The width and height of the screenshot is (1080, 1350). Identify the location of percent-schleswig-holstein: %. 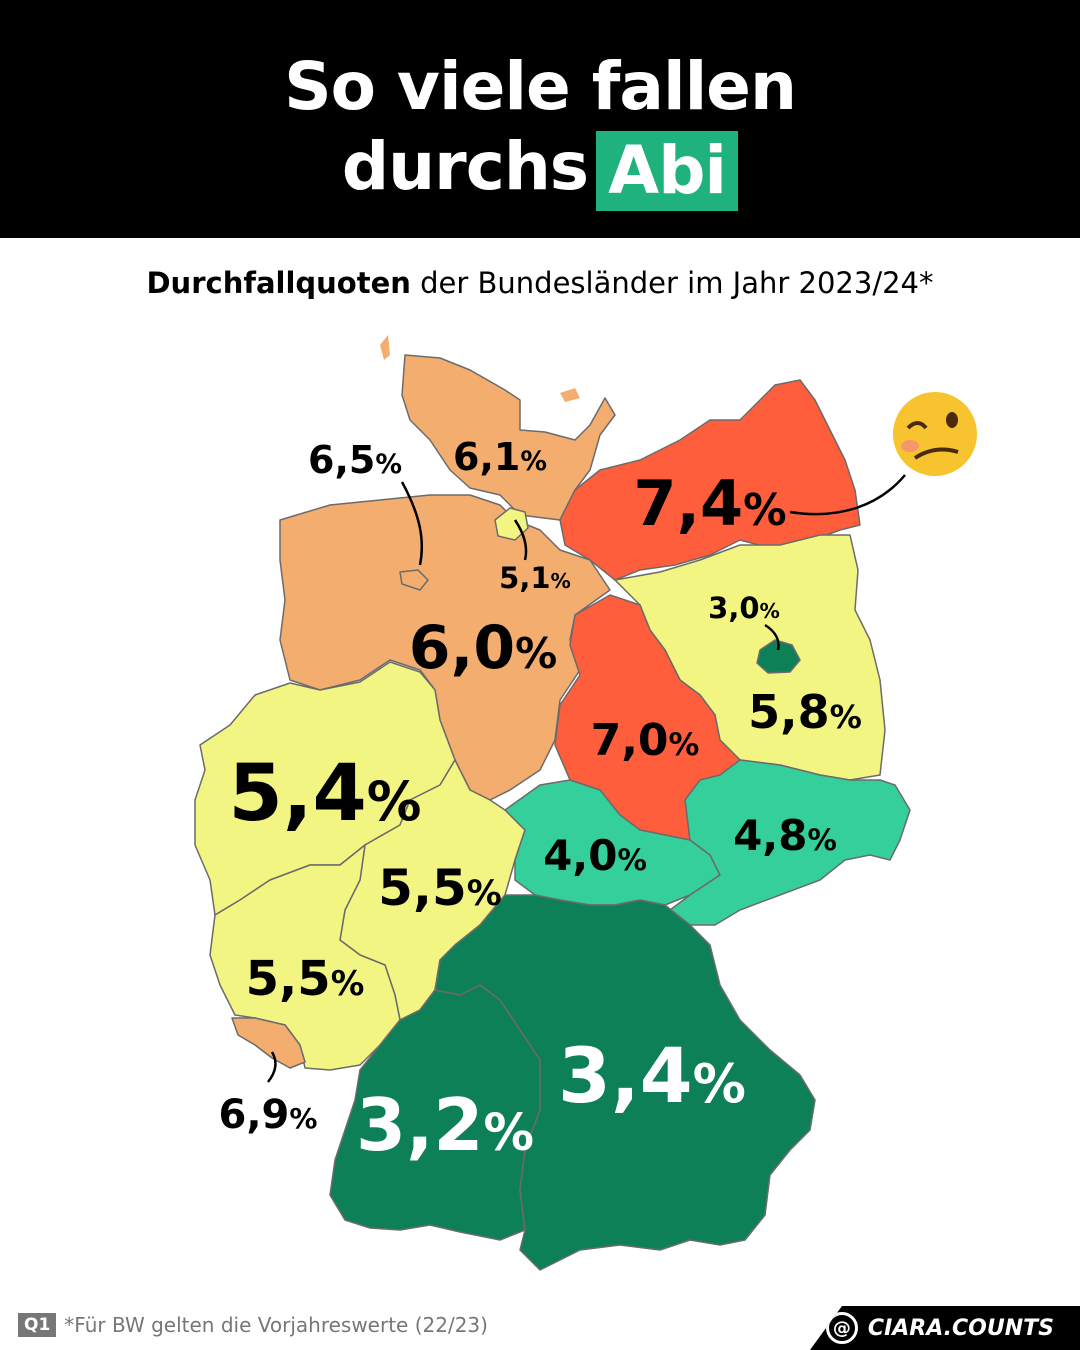
(533, 461).